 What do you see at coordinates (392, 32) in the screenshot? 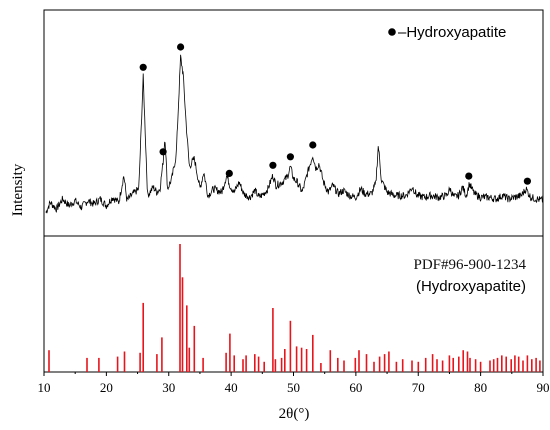
I see `legend-marker` at bounding box center [392, 32].